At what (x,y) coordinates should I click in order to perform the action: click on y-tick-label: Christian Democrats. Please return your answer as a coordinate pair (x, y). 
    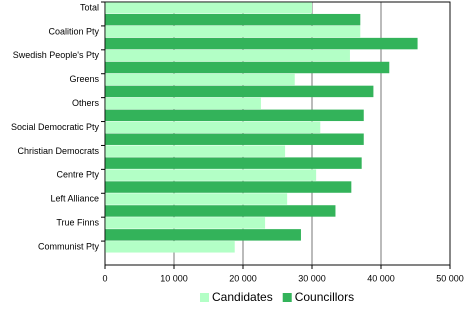
    Looking at the image, I should click on (58, 151).